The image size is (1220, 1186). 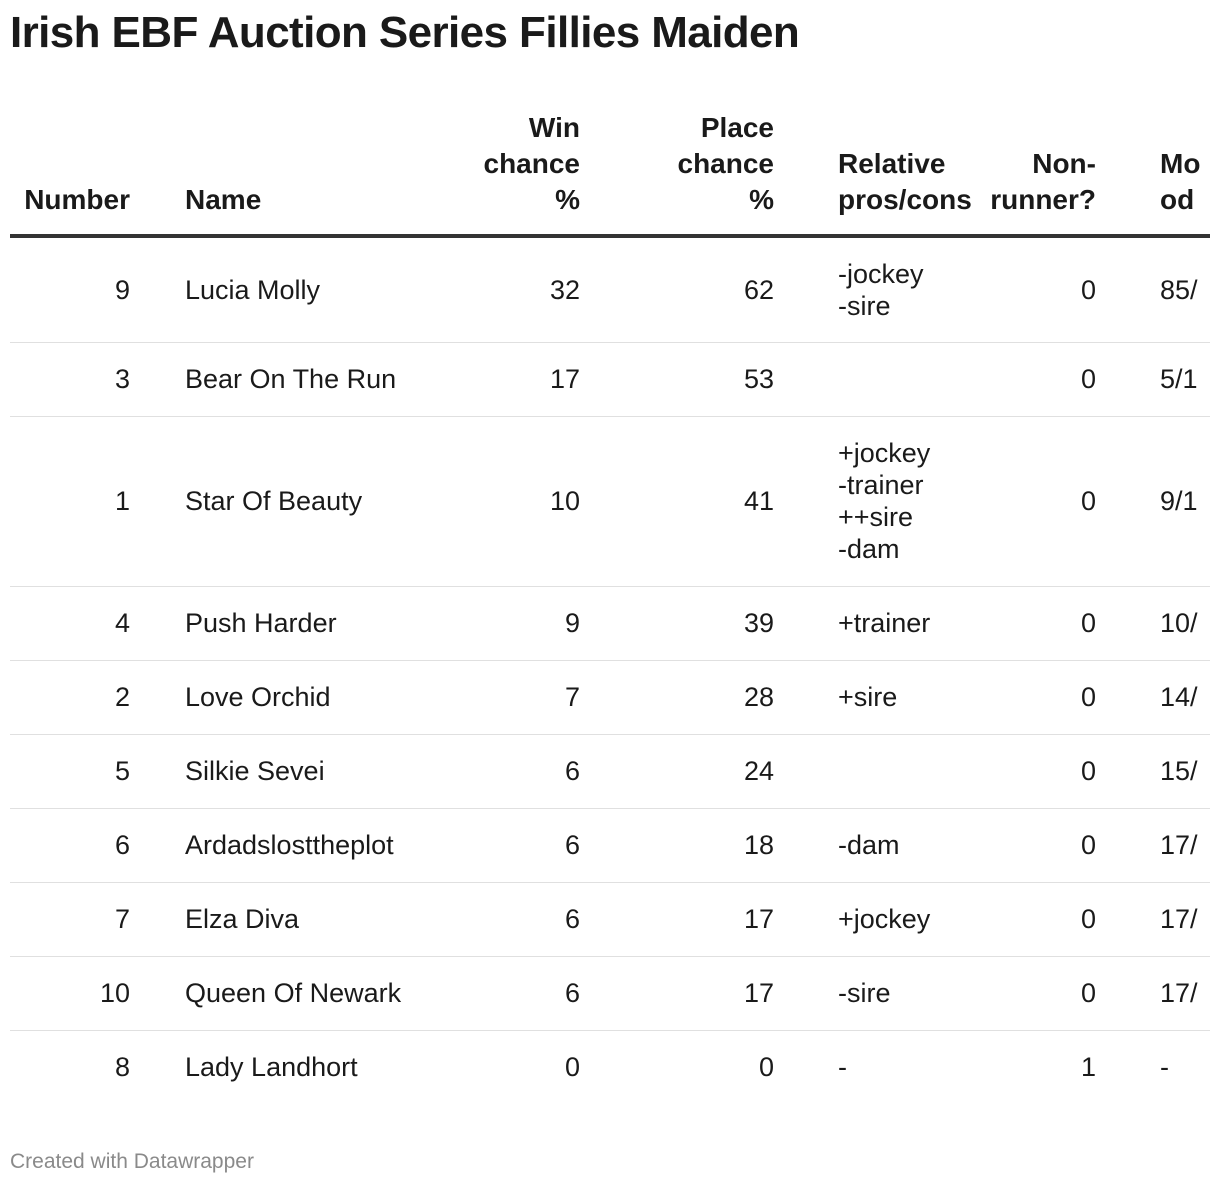 What do you see at coordinates (132, 1161) in the screenshot?
I see `footer-credit: Created with Datawrapper` at bounding box center [132, 1161].